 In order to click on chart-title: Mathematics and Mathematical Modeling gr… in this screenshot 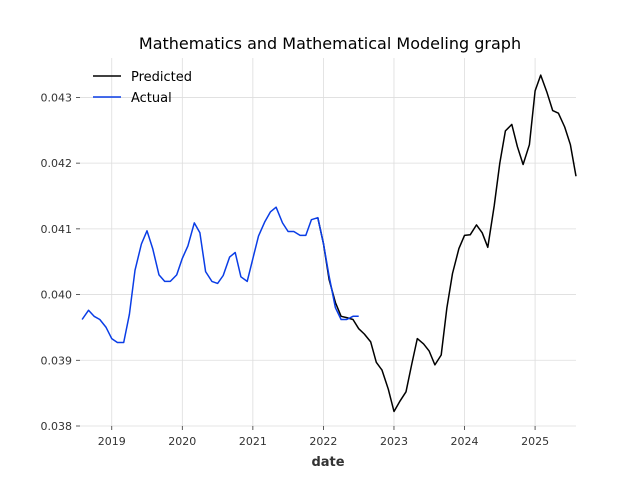, I will do `click(330, 43)`.